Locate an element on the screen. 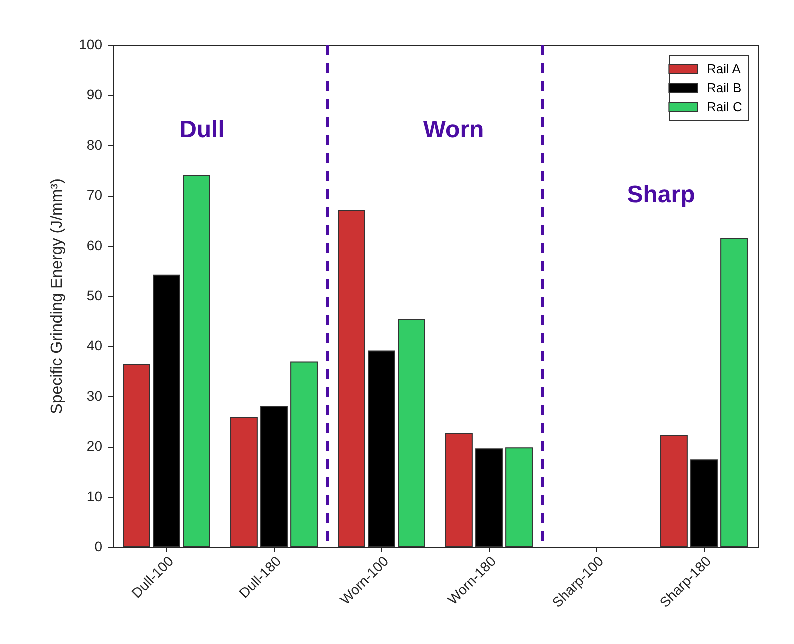 The height and width of the screenshot is (644, 794). annotation: Sharp is located at coordinates (661, 195).